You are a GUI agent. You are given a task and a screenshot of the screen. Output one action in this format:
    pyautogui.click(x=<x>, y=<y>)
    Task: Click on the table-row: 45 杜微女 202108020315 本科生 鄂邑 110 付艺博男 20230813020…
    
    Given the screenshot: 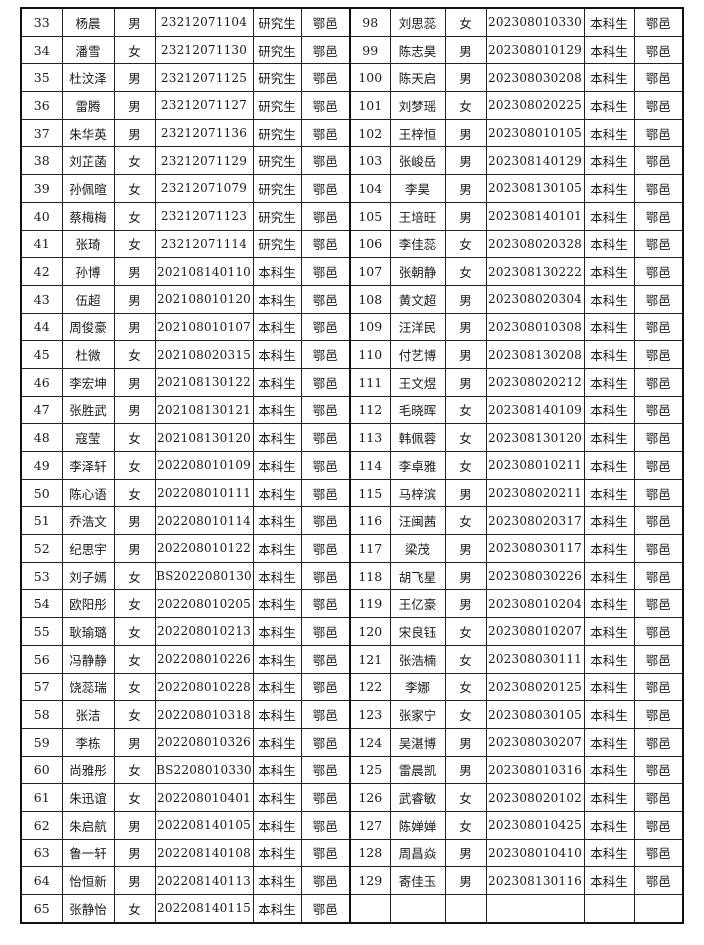 What is the action you would take?
    pyautogui.click(x=352, y=354)
    